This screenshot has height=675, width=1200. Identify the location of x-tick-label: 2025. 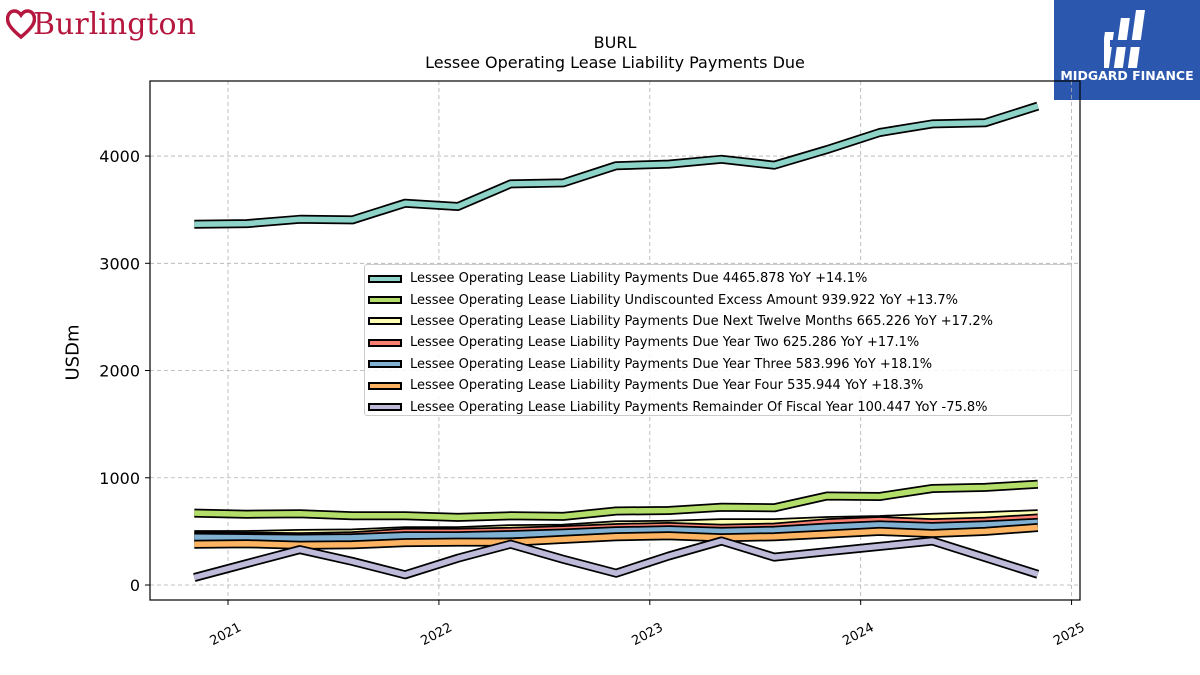
(1069, 634).